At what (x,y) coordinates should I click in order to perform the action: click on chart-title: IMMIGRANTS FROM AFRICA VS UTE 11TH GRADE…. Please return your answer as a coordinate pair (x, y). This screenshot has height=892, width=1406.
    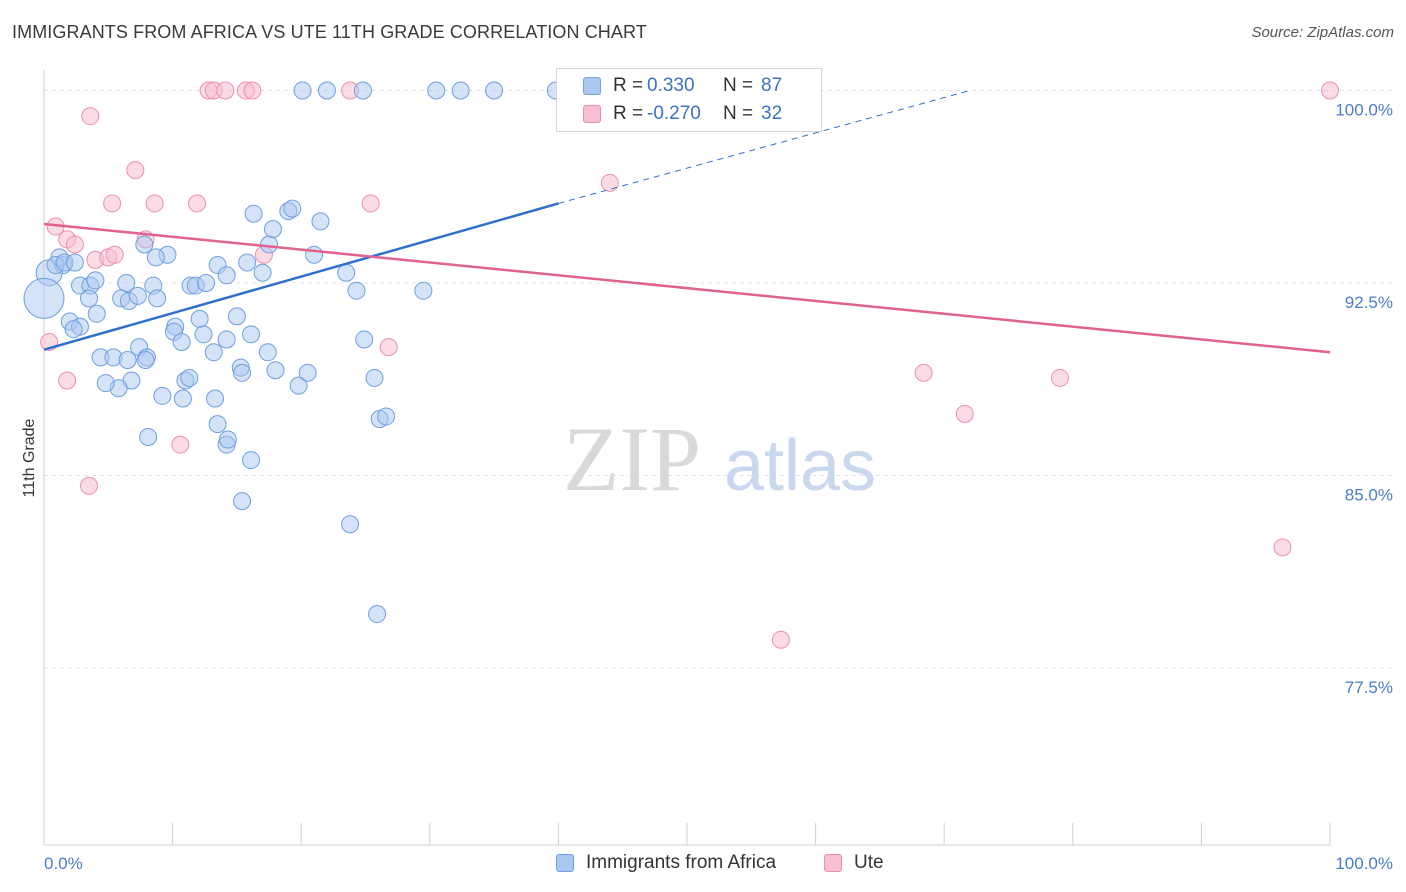
    Looking at the image, I should click on (329, 32).